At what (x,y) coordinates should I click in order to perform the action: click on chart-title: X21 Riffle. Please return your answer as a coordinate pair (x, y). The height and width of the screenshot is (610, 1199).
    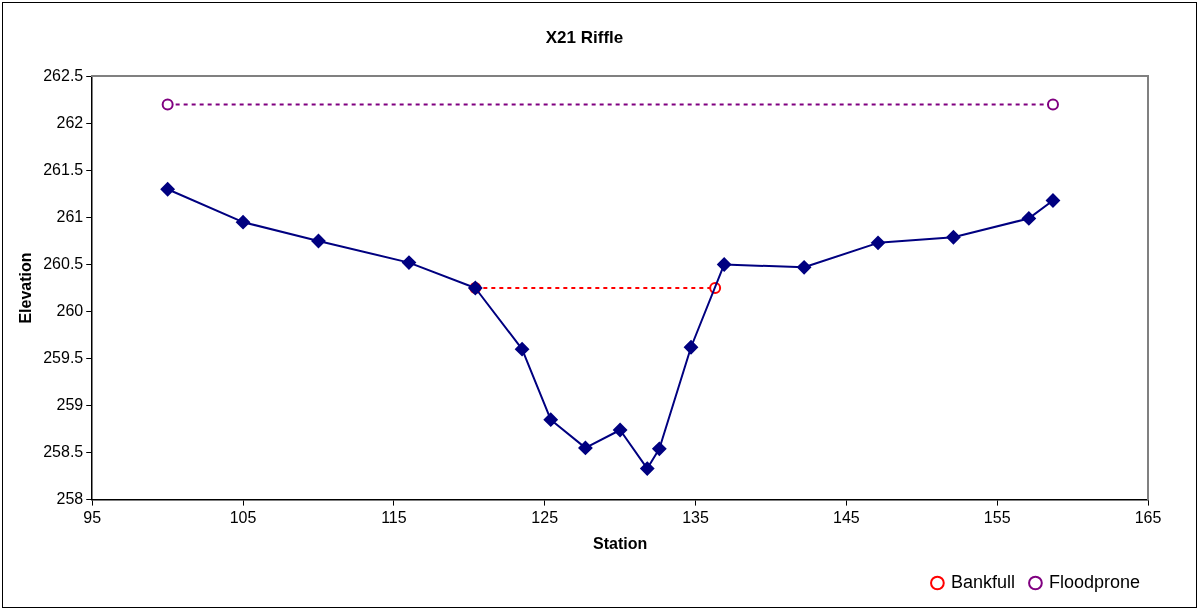
    Looking at the image, I should click on (584, 37).